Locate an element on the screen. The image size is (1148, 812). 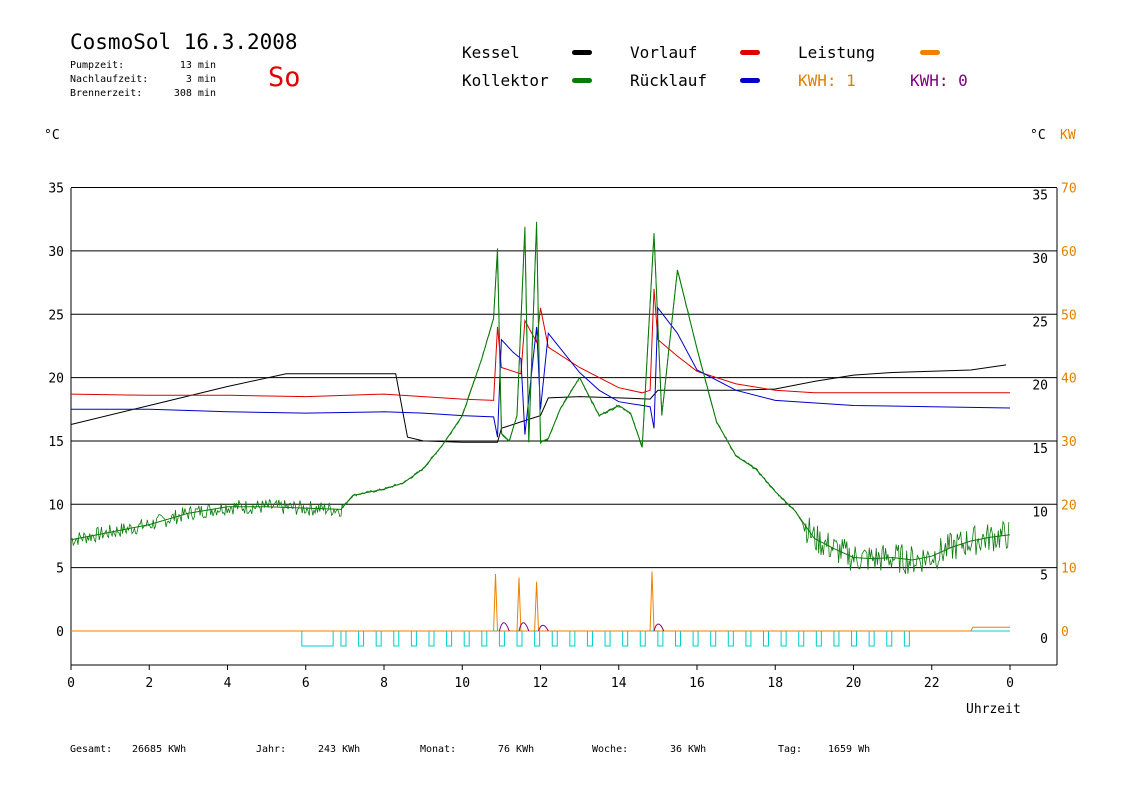
footer-gesamt-label: Gesamt: is located at coordinates (91, 749).